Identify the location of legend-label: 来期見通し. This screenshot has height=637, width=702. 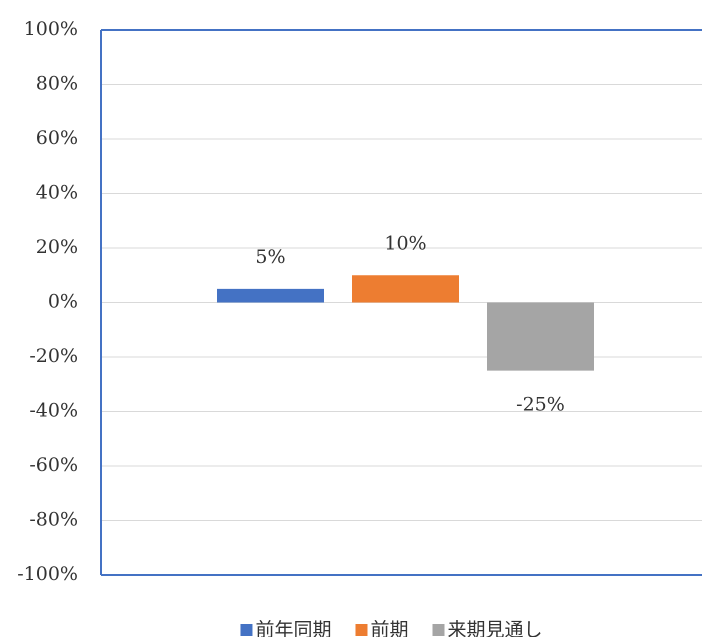
(495, 628).